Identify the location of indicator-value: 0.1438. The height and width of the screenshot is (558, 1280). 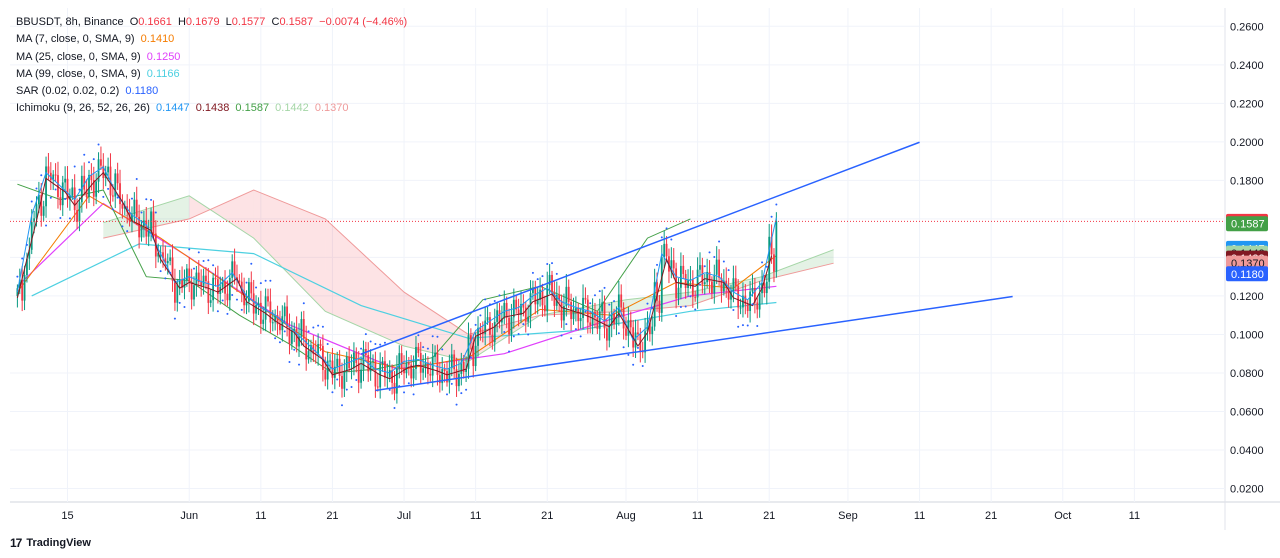
(212, 108).